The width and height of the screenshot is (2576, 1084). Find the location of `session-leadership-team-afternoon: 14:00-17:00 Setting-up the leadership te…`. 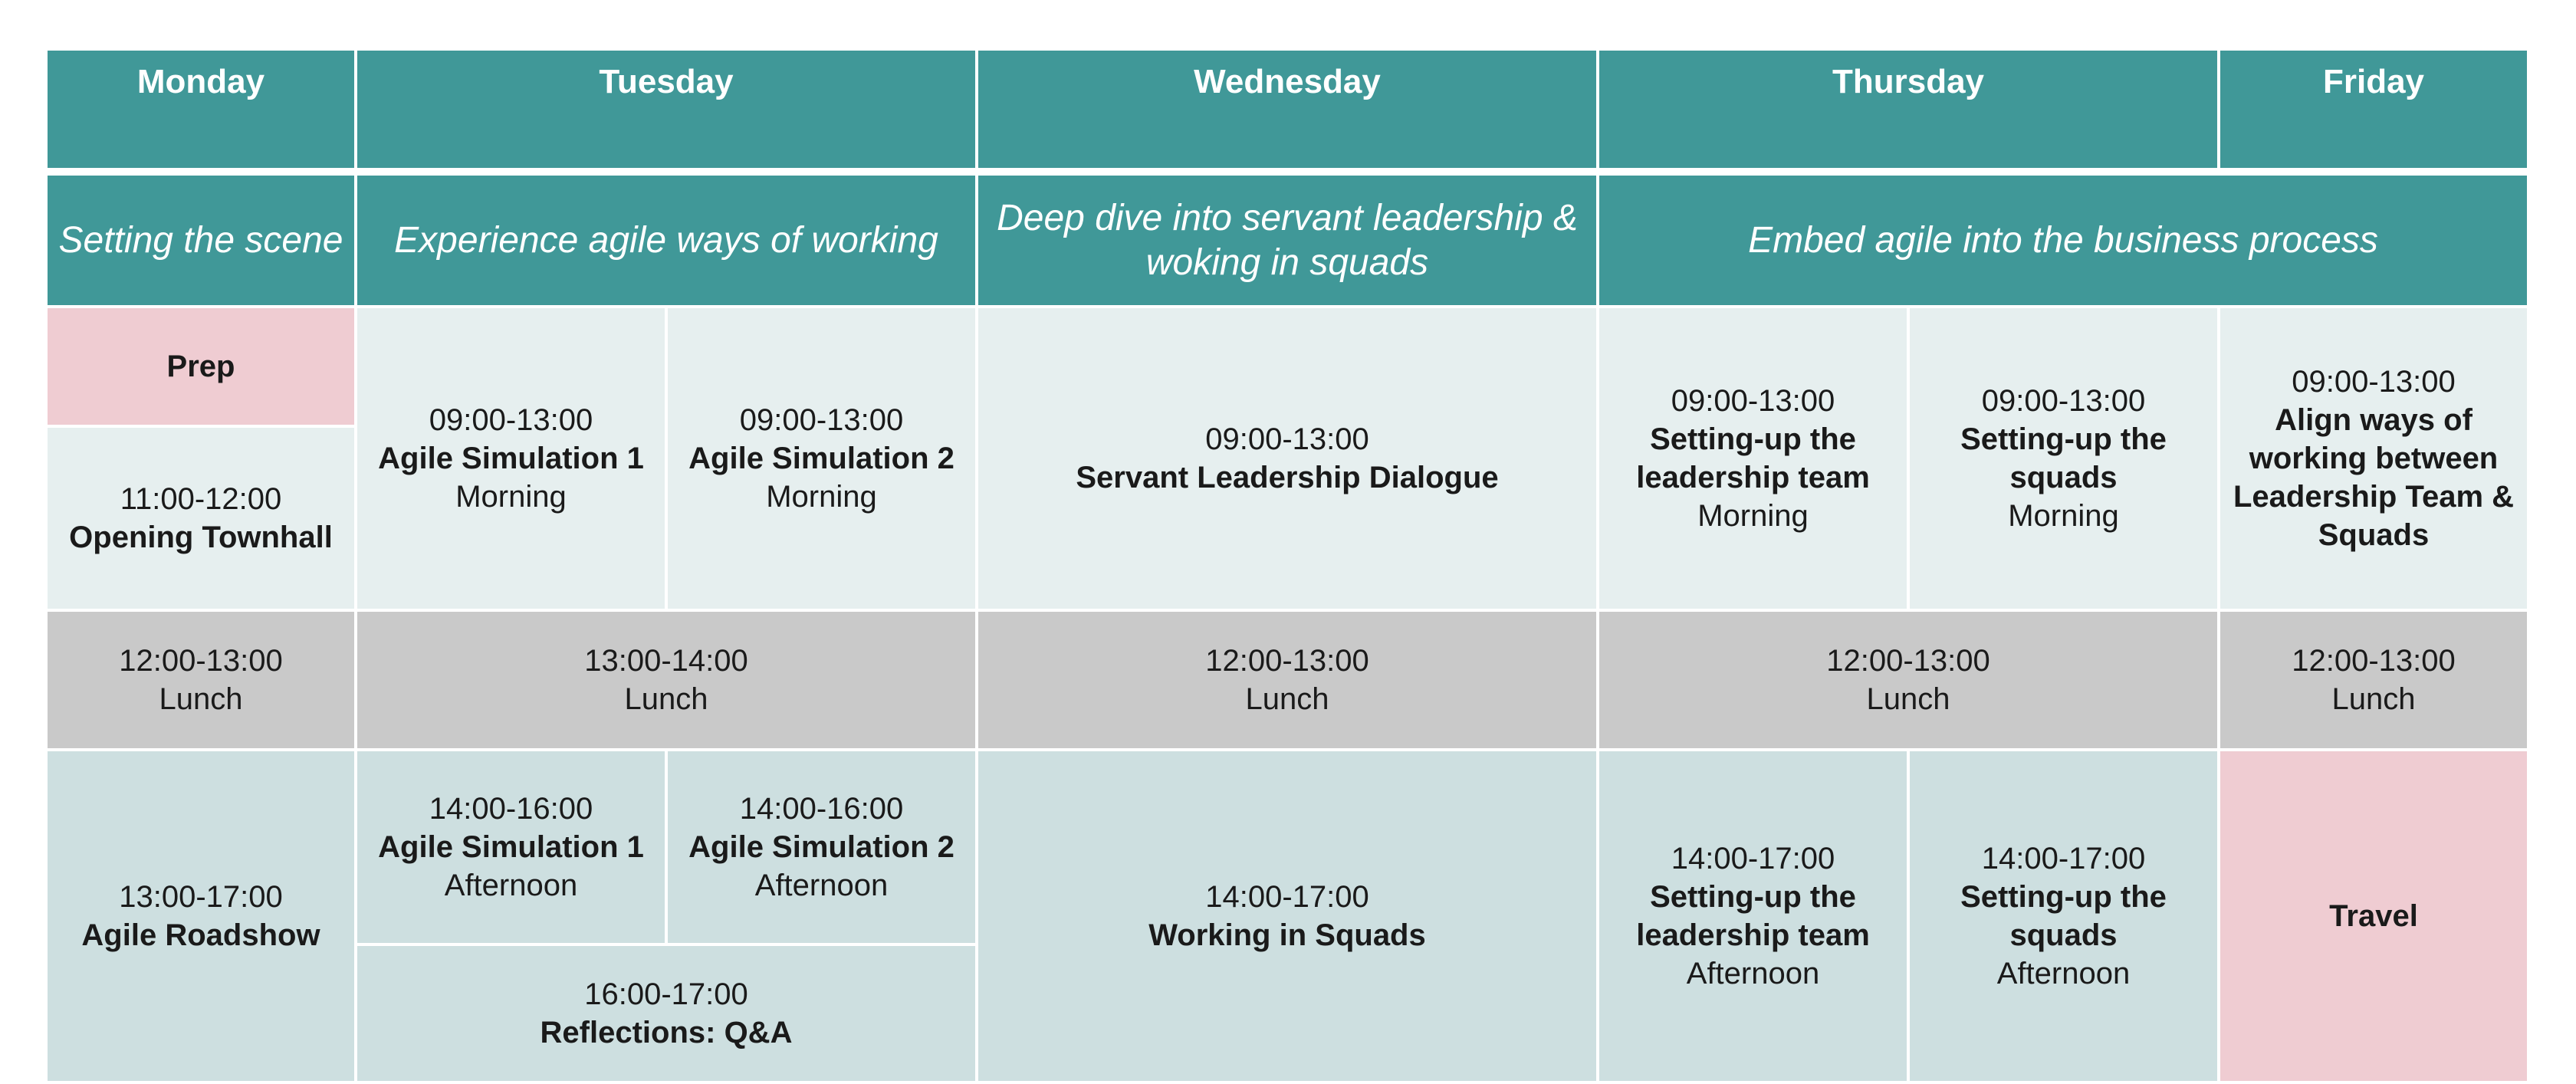

session-leadership-team-afternoon: 14:00-17:00 Setting-up the leadership te… is located at coordinates (1753, 916).